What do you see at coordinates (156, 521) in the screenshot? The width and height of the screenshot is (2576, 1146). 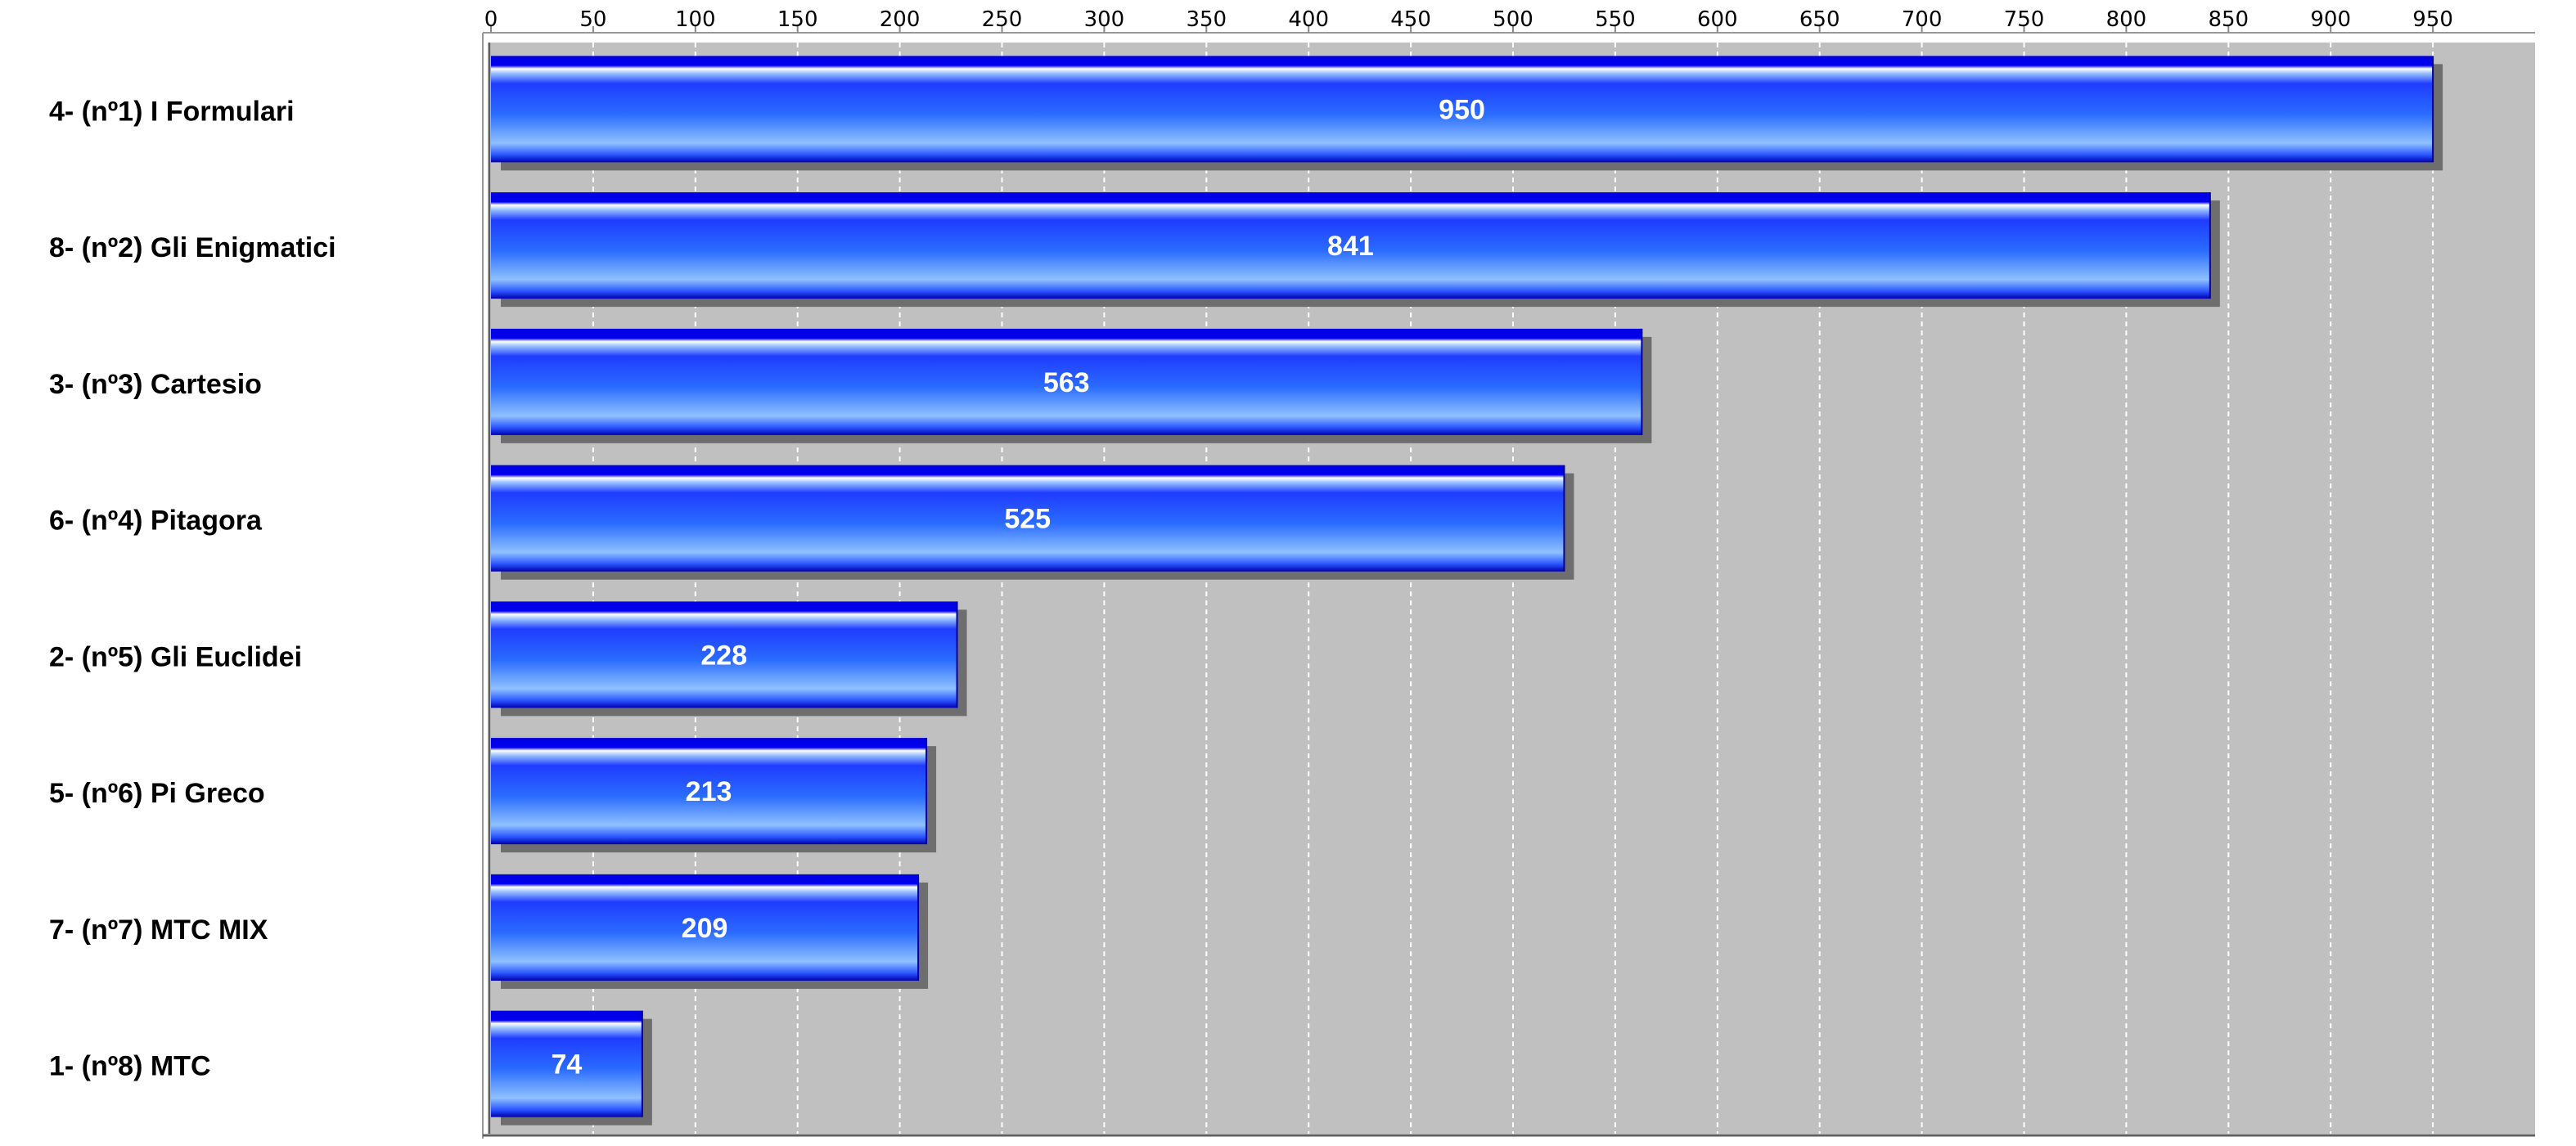 I see `category-label: 6- (nº4) Pitagora` at bounding box center [156, 521].